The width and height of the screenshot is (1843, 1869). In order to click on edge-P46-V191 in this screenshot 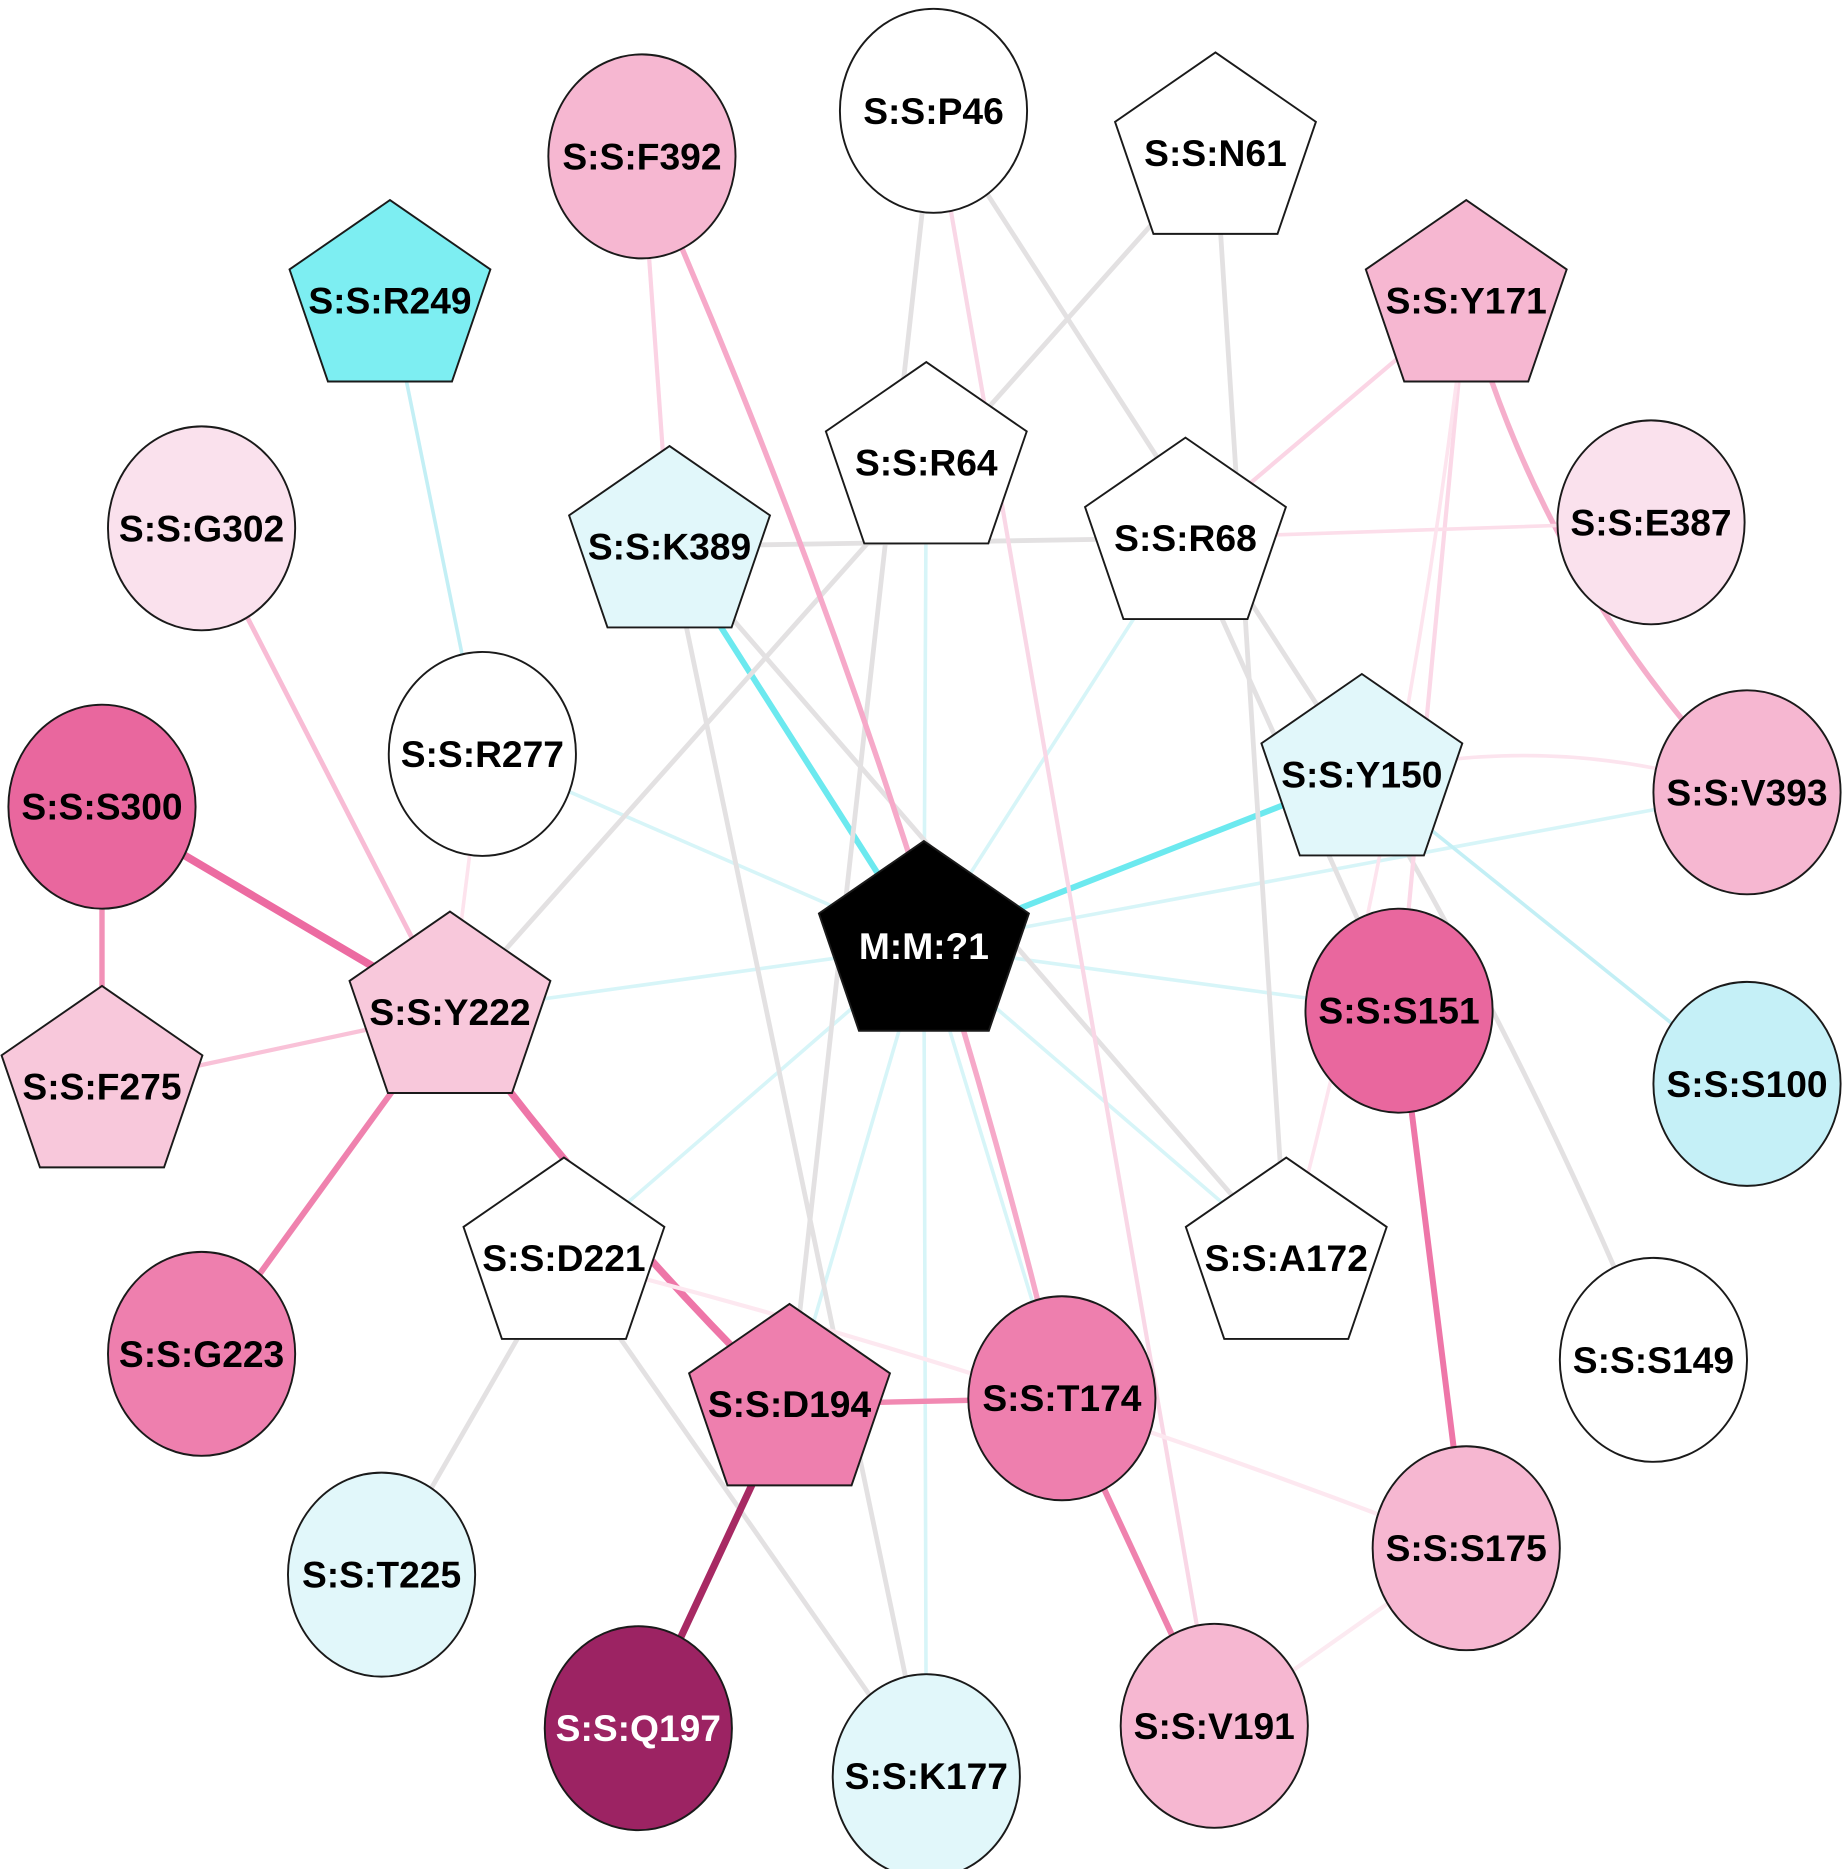, I will do `click(1074, 918)`.